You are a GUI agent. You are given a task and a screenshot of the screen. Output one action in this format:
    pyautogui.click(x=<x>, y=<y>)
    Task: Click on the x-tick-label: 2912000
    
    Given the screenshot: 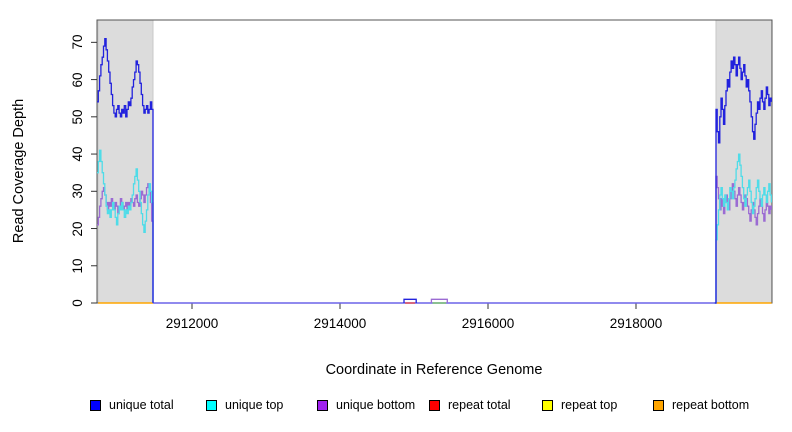 What is the action you would take?
    pyautogui.click(x=192, y=323)
    